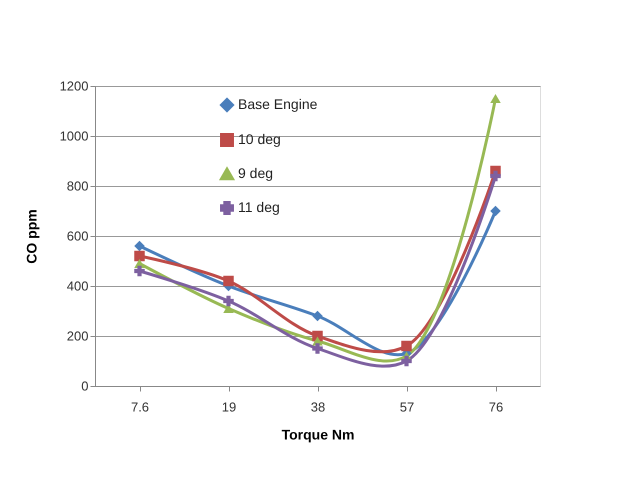 Image resolution: width=619 pixels, height=488 pixels. Describe the element at coordinates (32, 236) in the screenshot. I see `y-axis-title: CO ppm` at that location.